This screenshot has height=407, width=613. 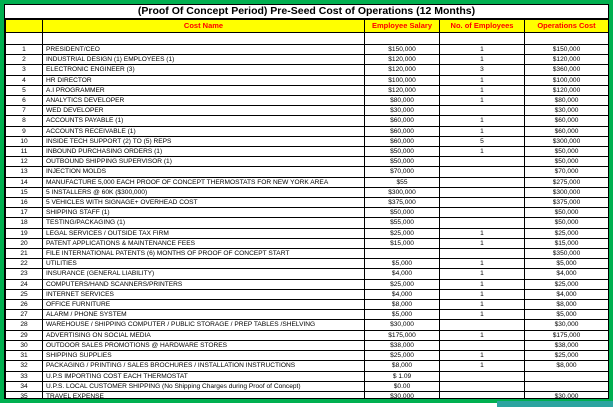 What do you see at coordinates (24, 121) in the screenshot?
I see `row-number-cell: 8` at bounding box center [24, 121].